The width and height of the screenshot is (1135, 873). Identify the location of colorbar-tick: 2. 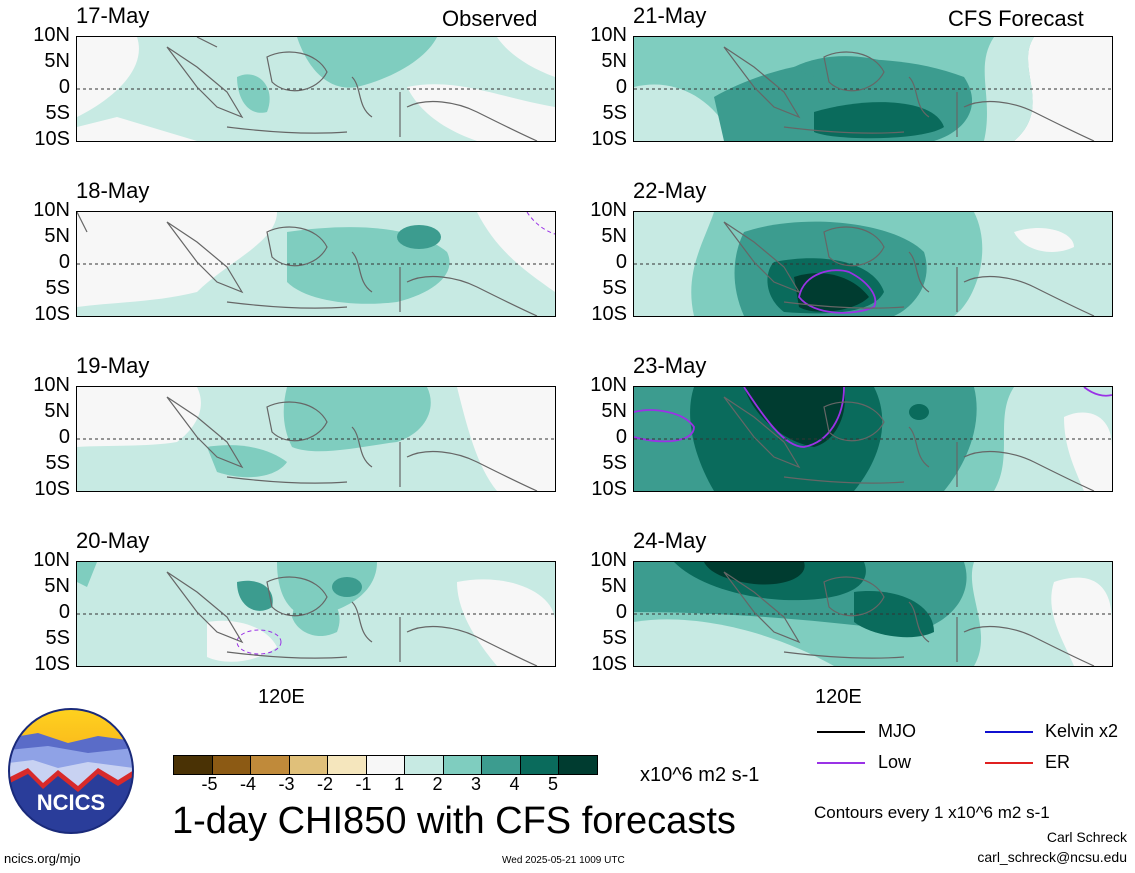
(437, 784).